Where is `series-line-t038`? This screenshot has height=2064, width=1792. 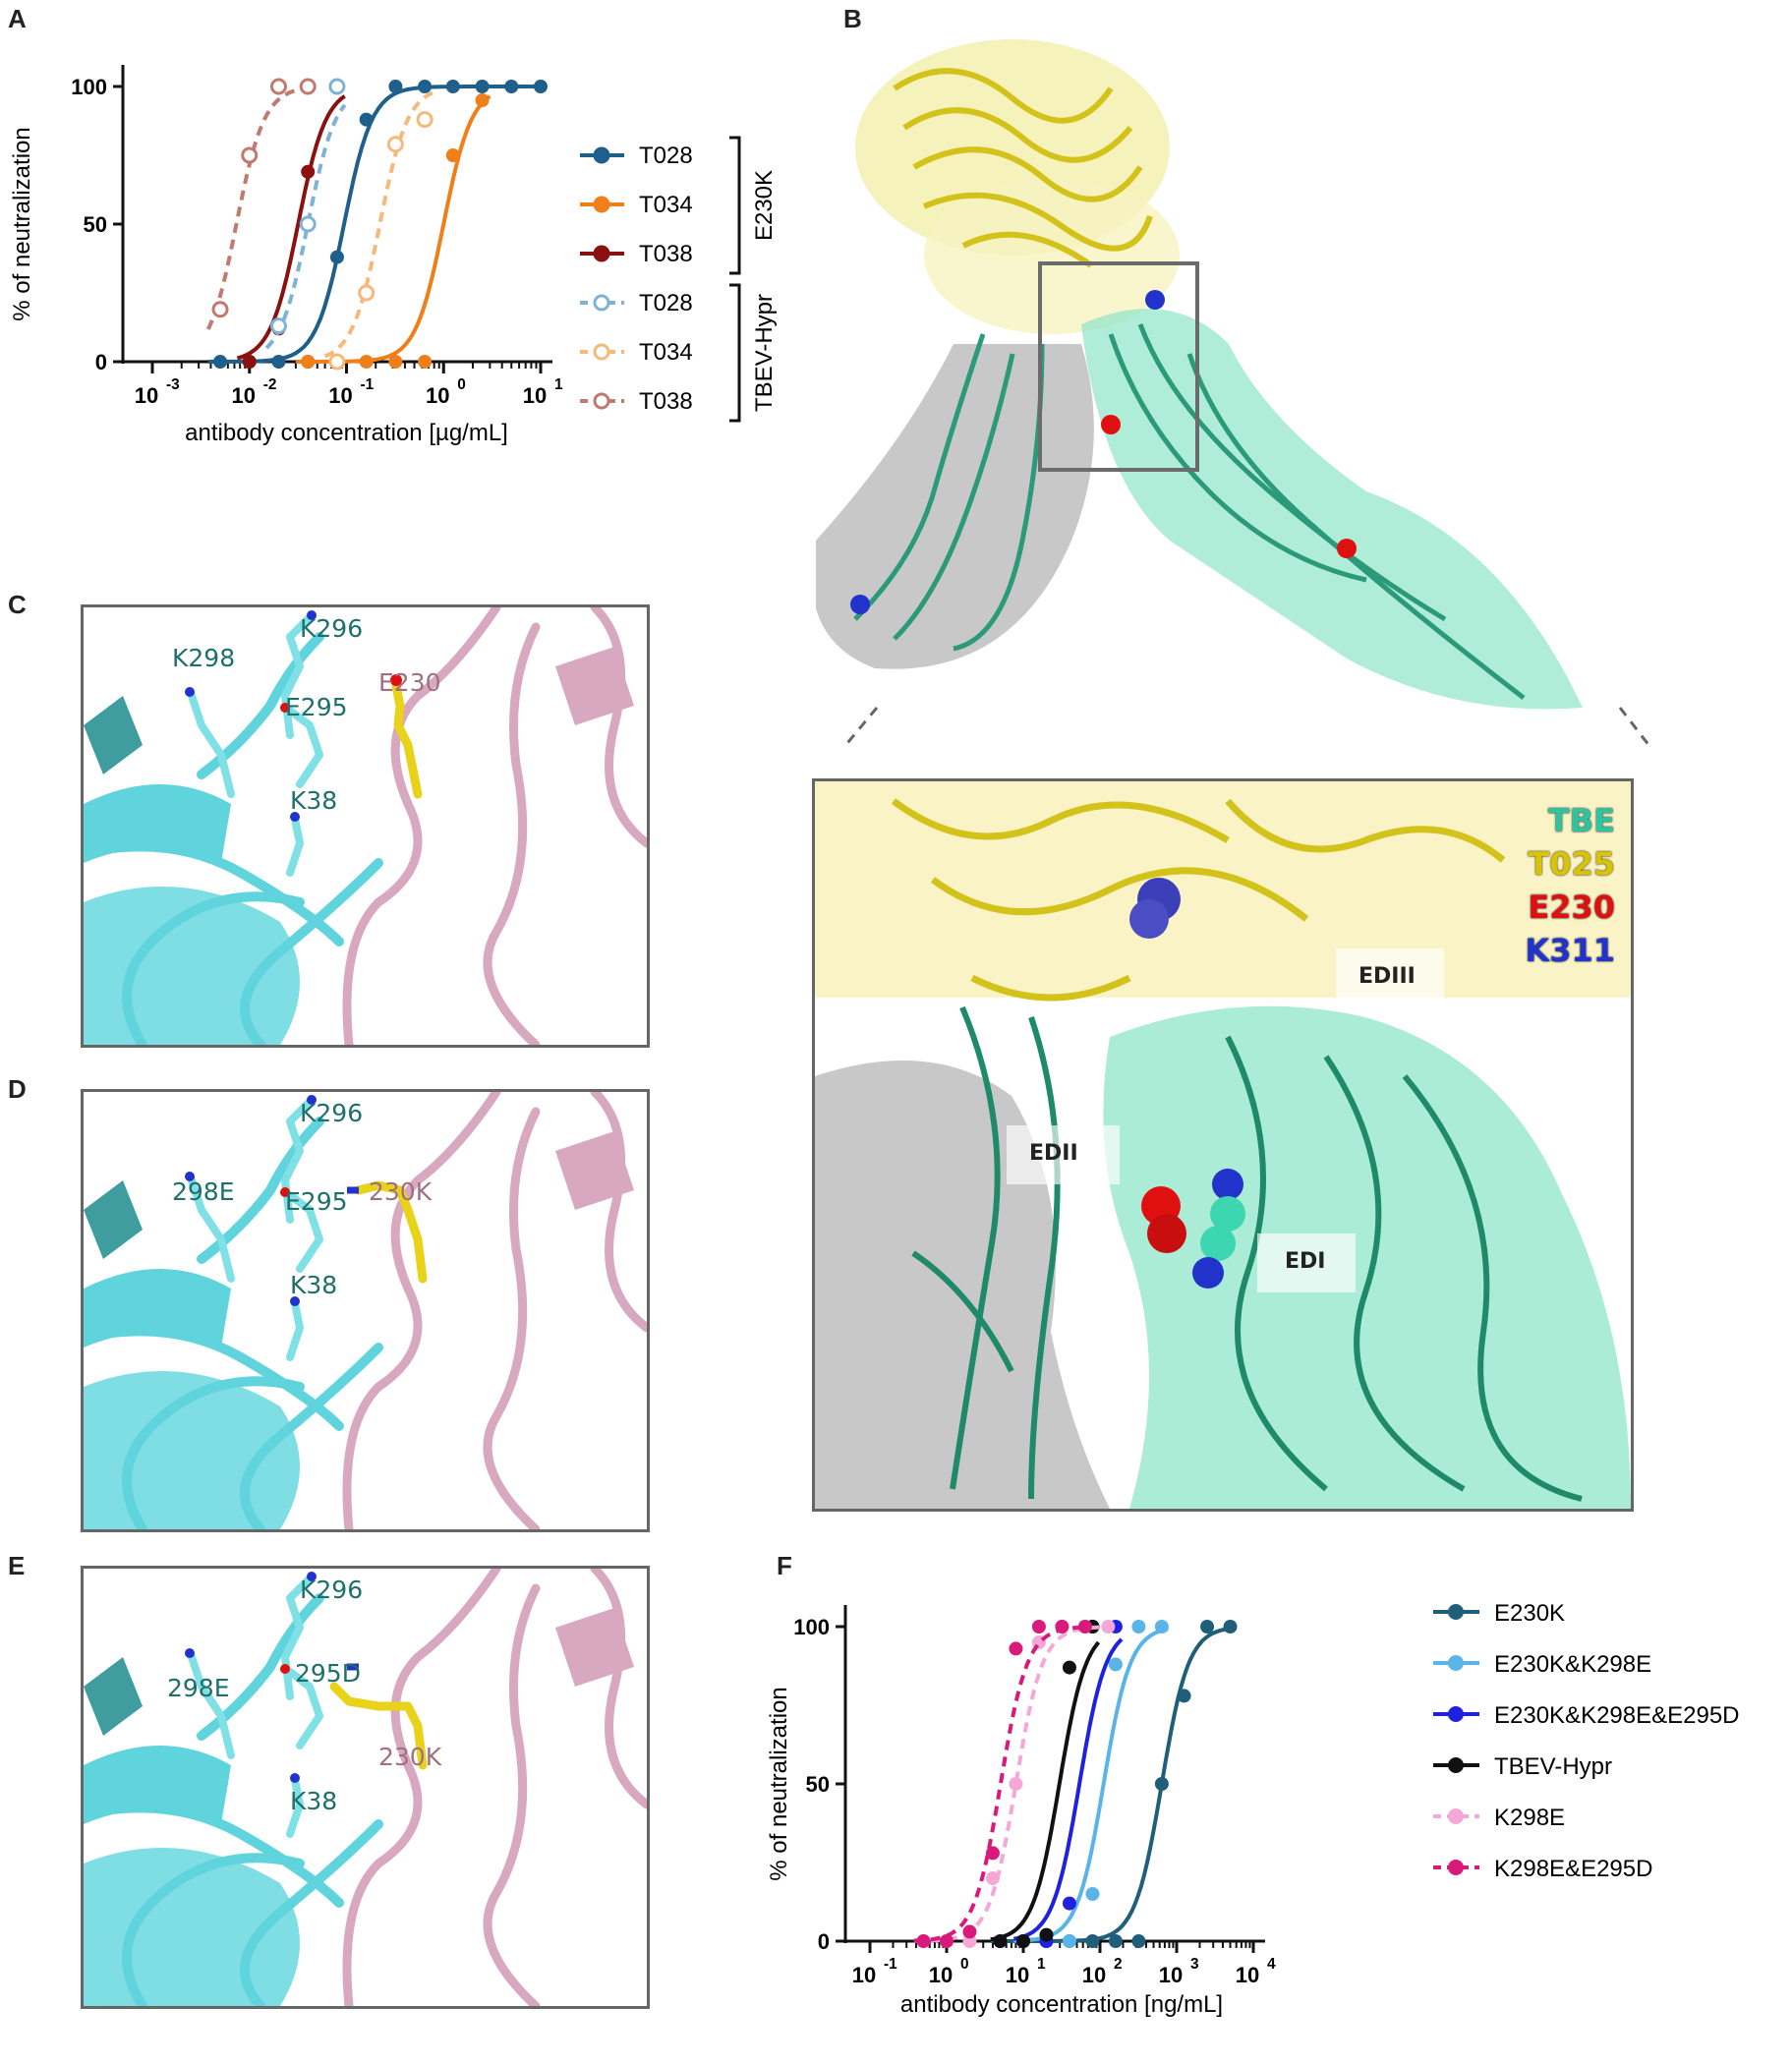
series-line-t038 is located at coordinates (261, 208).